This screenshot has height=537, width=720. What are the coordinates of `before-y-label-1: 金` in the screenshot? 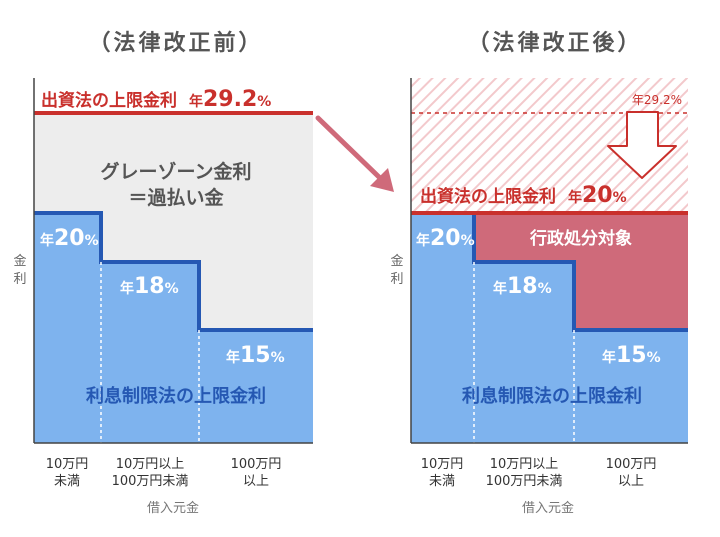 It's located at (19, 261).